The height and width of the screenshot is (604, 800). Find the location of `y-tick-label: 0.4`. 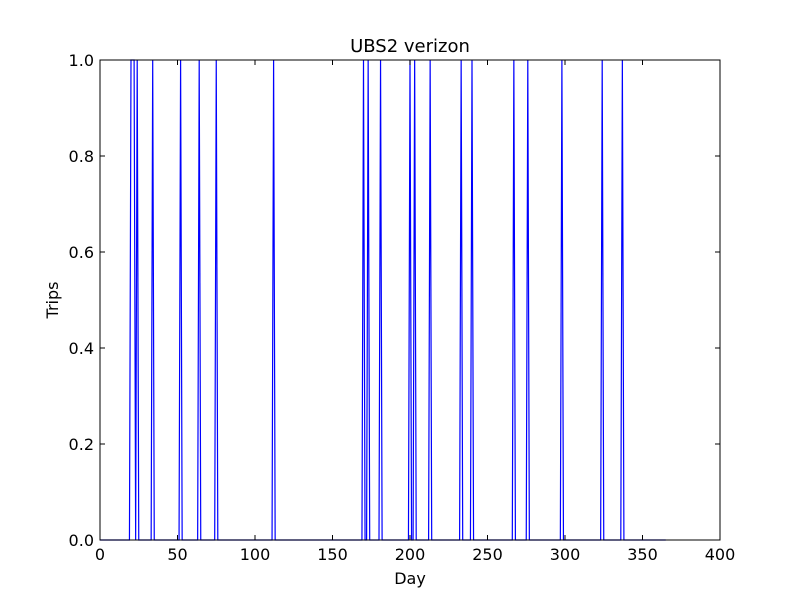

y-tick-label: 0.4 is located at coordinates (81, 348).